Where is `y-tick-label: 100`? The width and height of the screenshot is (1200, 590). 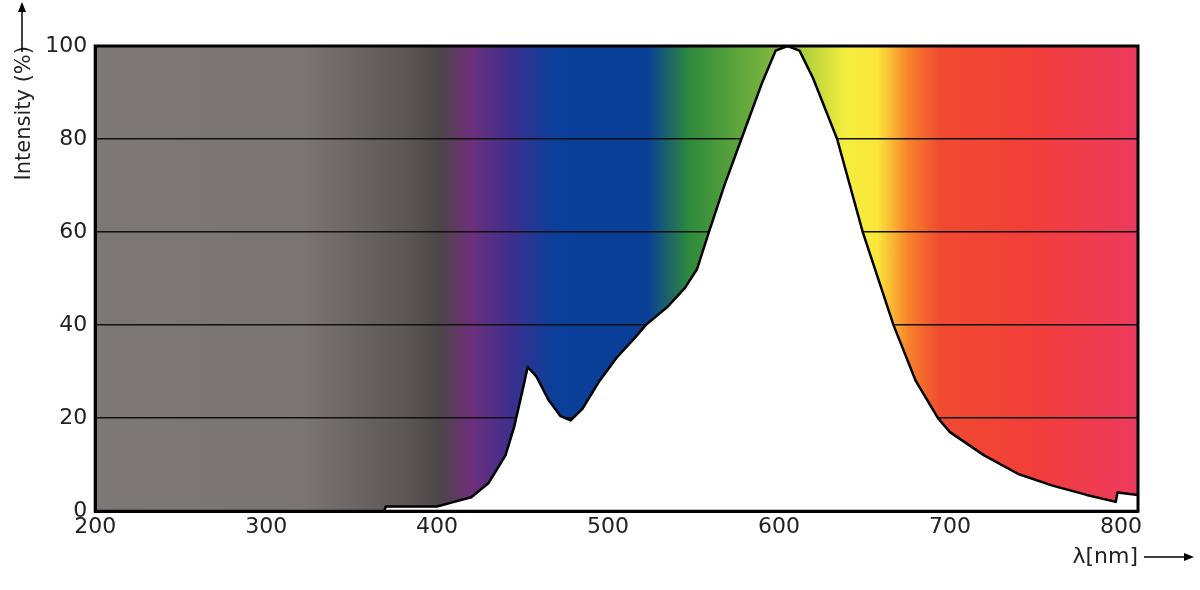 y-tick-label: 100 is located at coordinates (66, 44).